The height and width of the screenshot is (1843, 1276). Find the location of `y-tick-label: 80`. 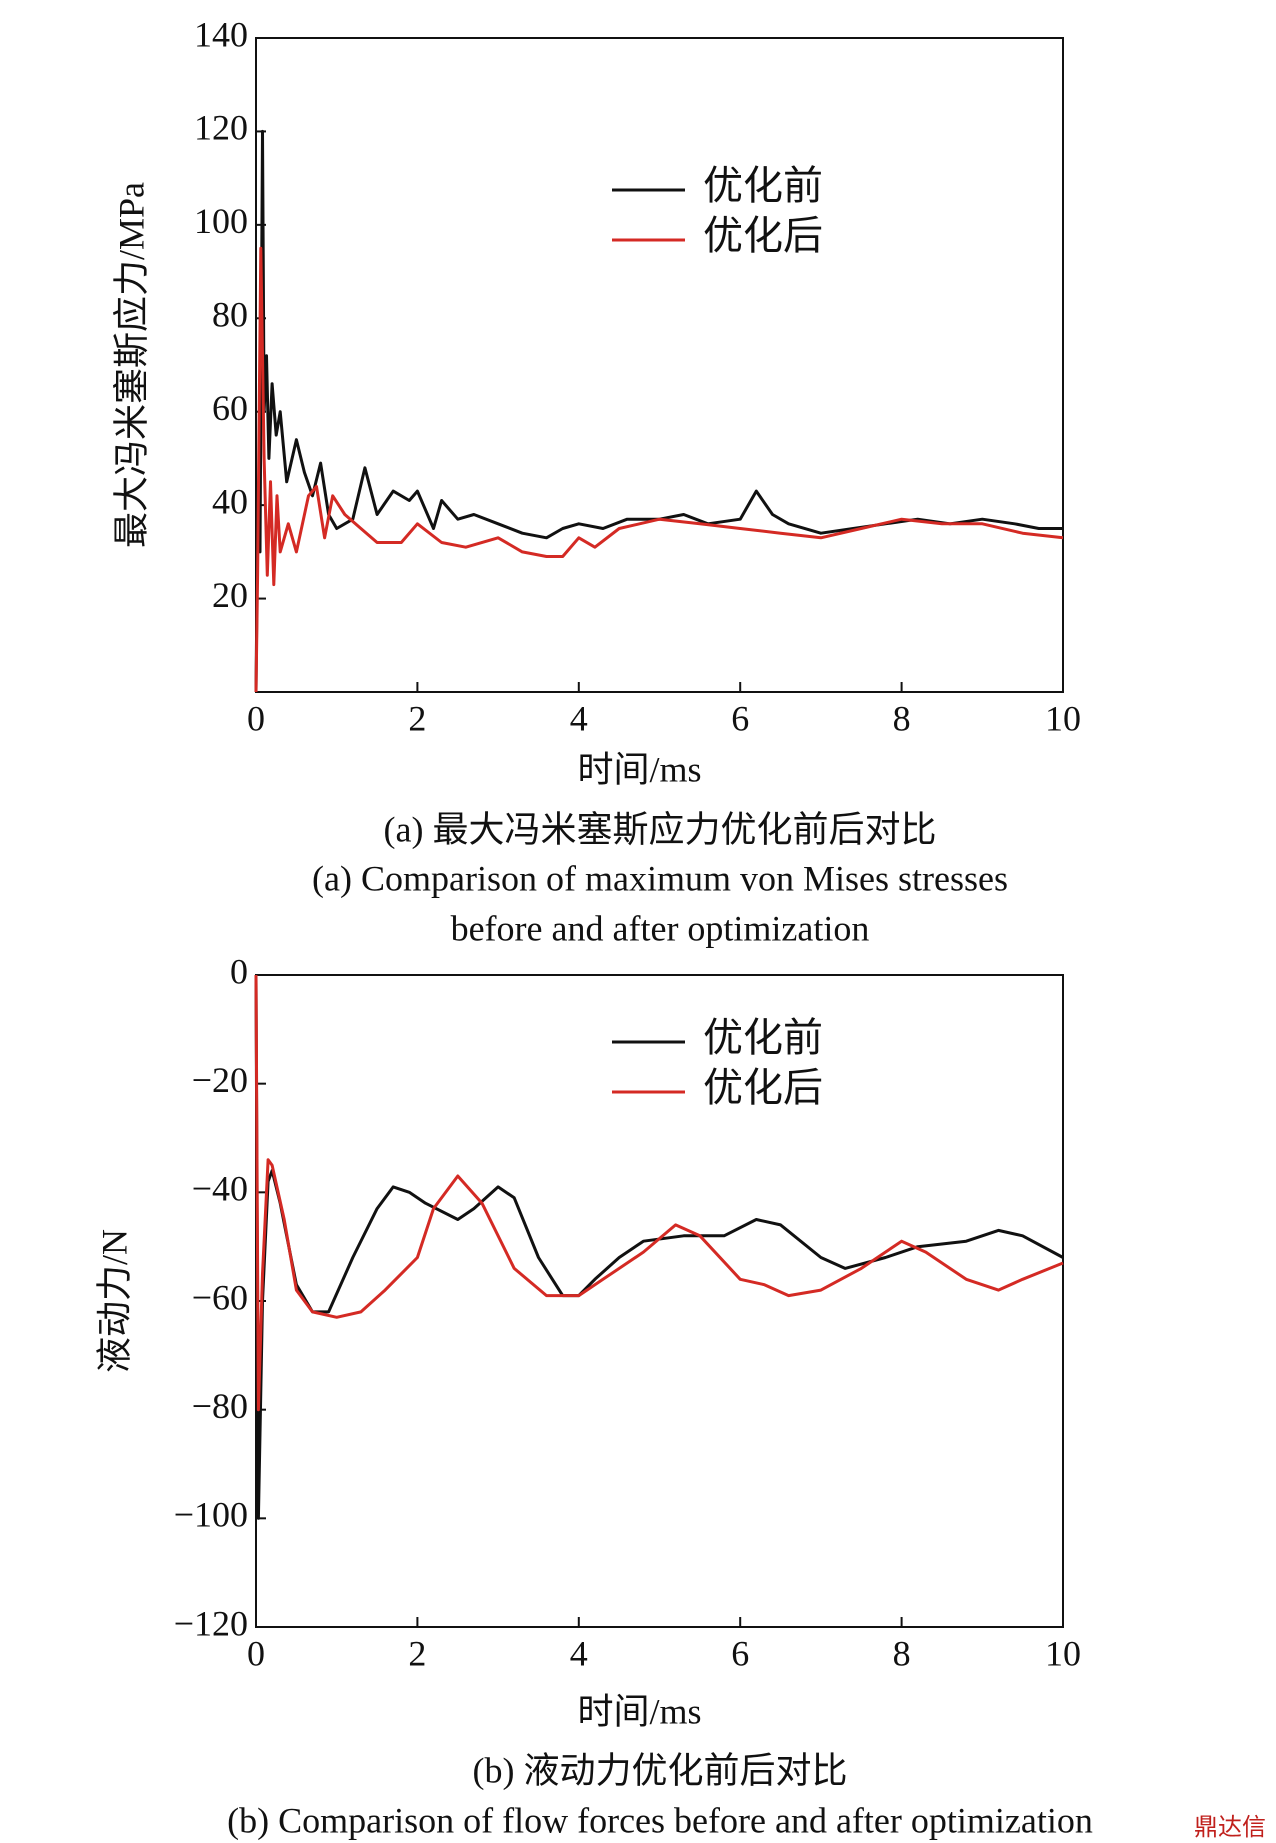

y-tick-label: 80 is located at coordinates (230, 315).